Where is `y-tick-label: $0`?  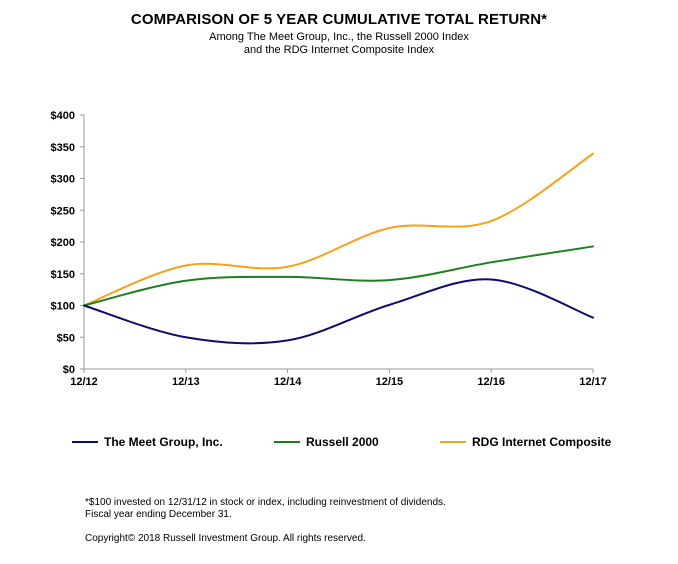
y-tick-label: $0 is located at coordinates (69, 370).